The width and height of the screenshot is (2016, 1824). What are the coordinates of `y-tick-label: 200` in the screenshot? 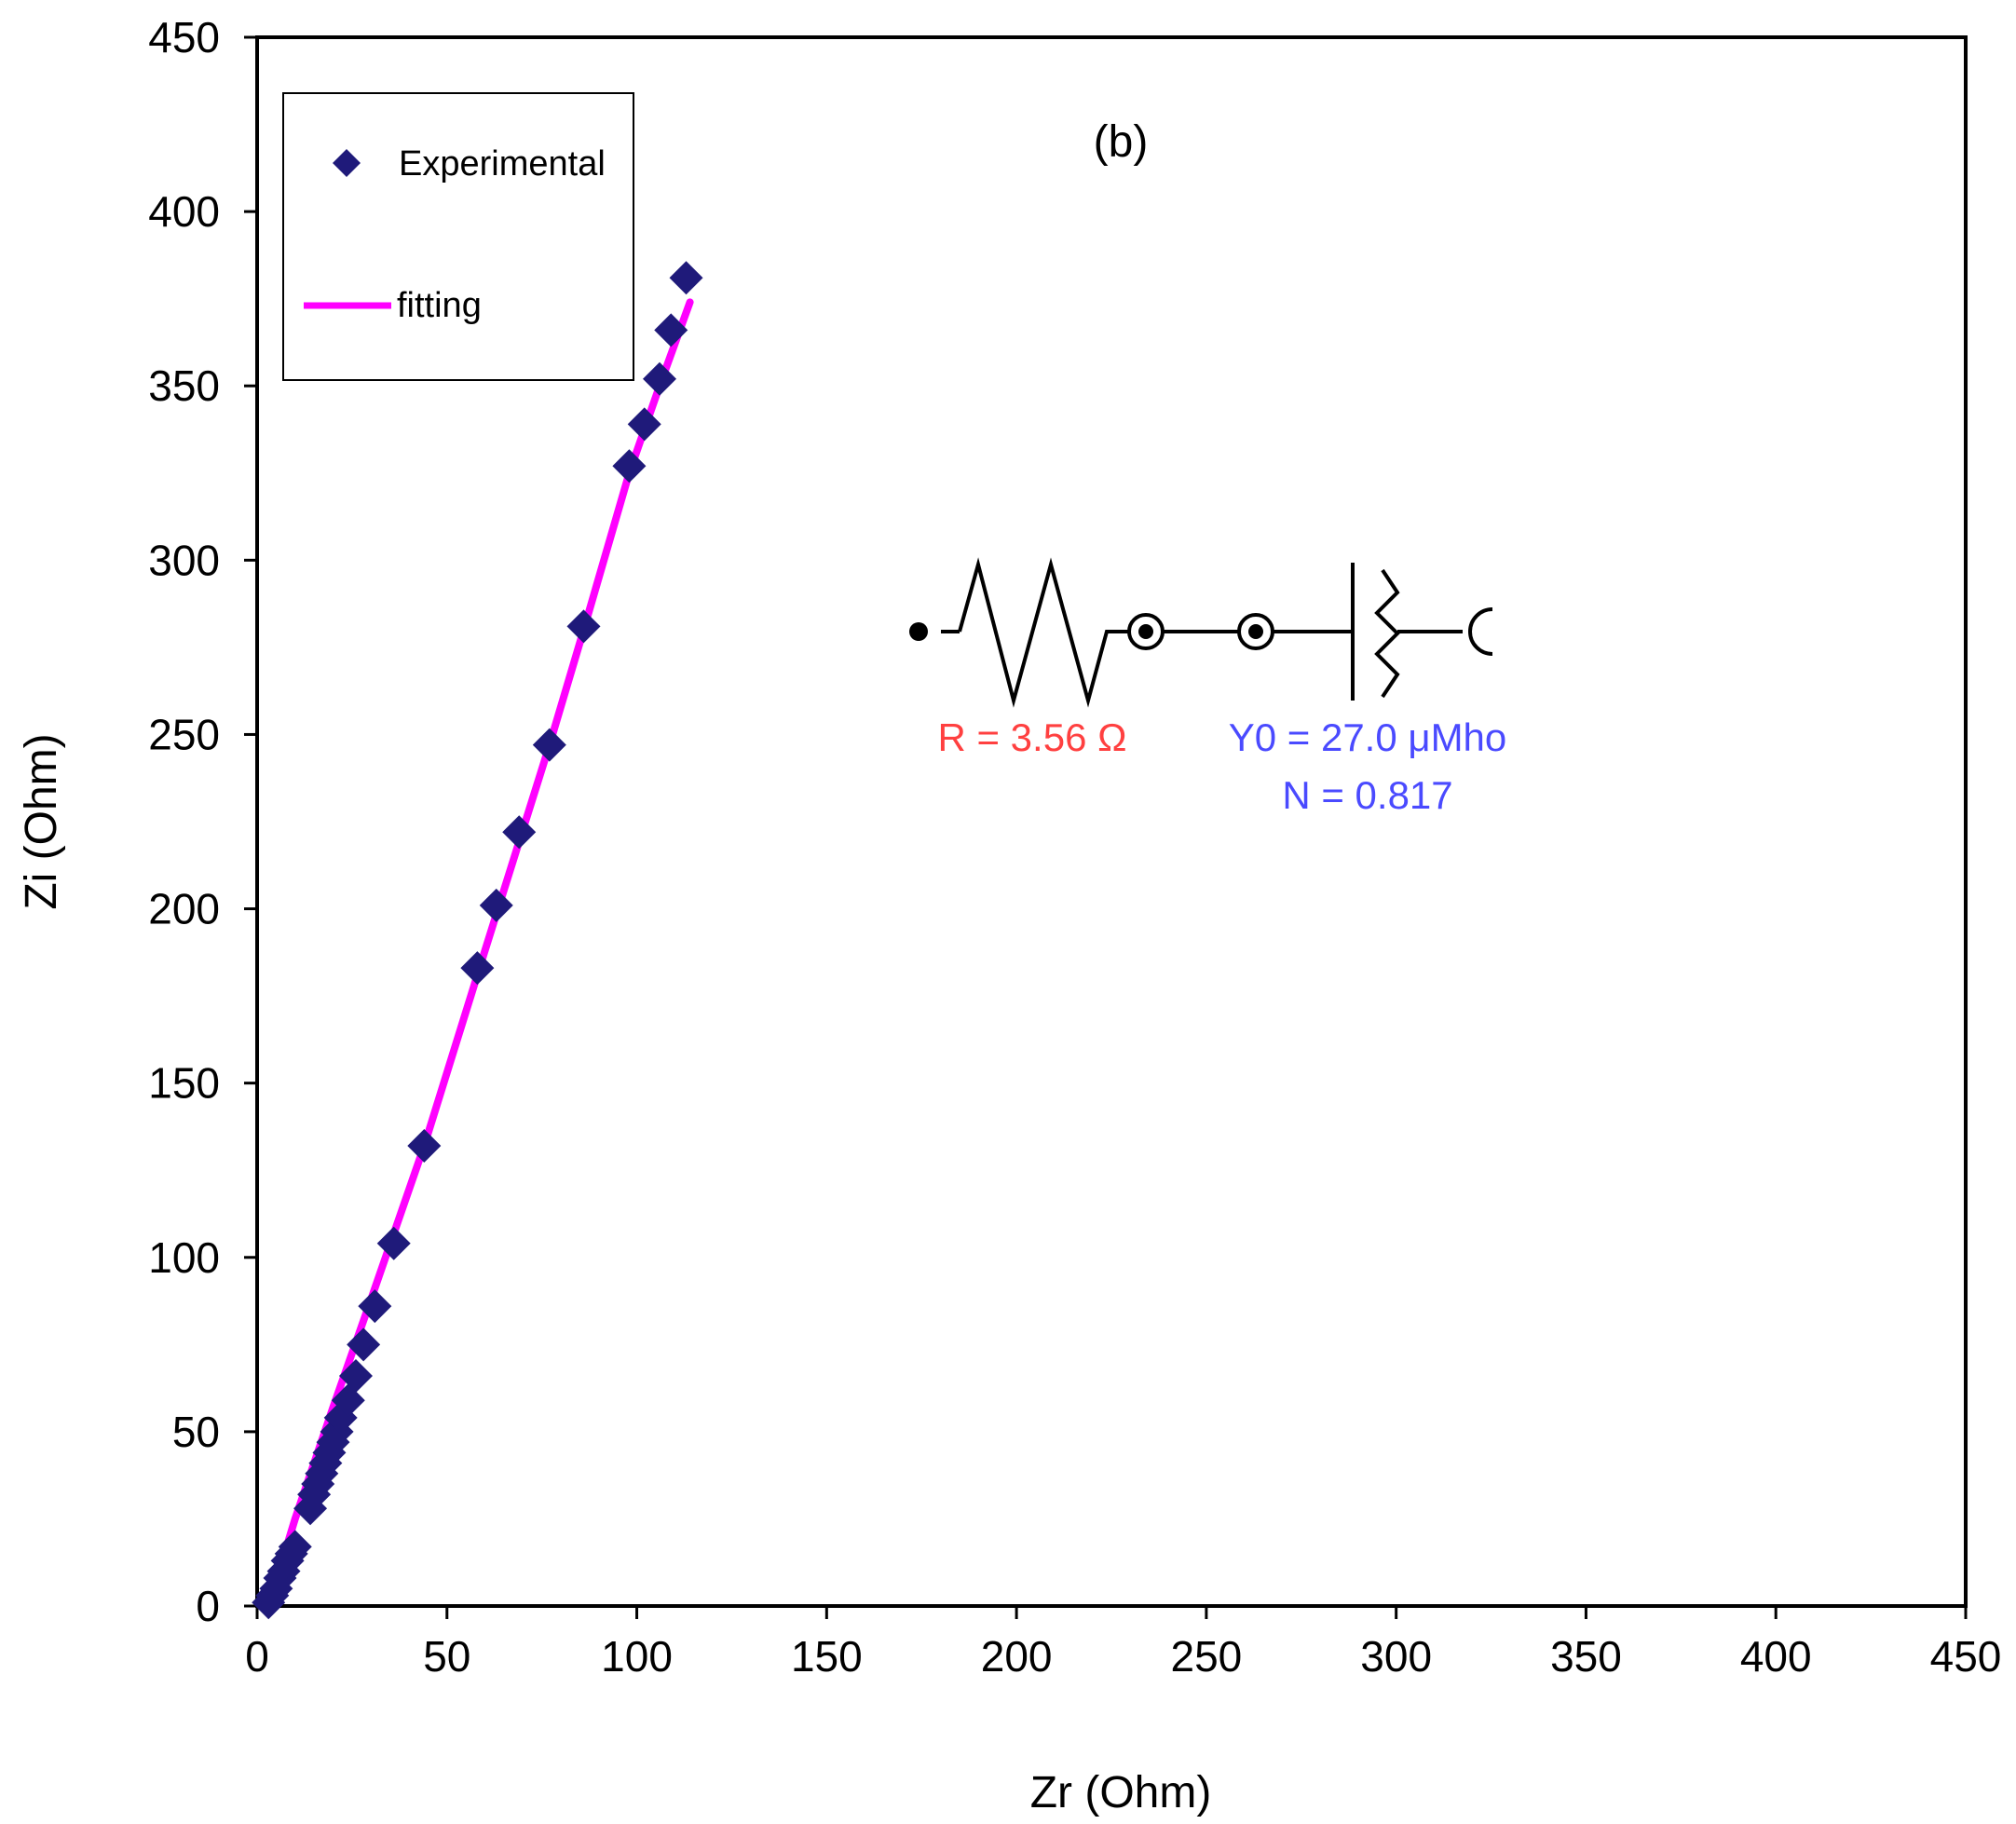 It's located at (184, 909).